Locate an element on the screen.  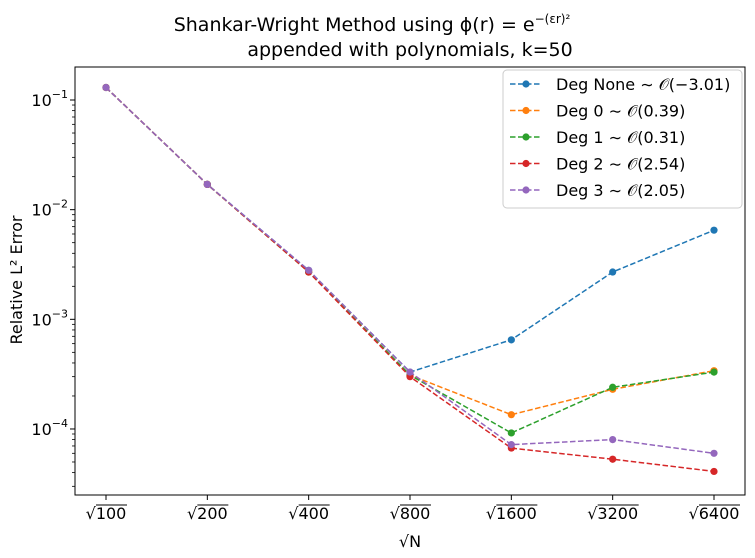
x-tick-label: √6400 is located at coordinates (714, 513).